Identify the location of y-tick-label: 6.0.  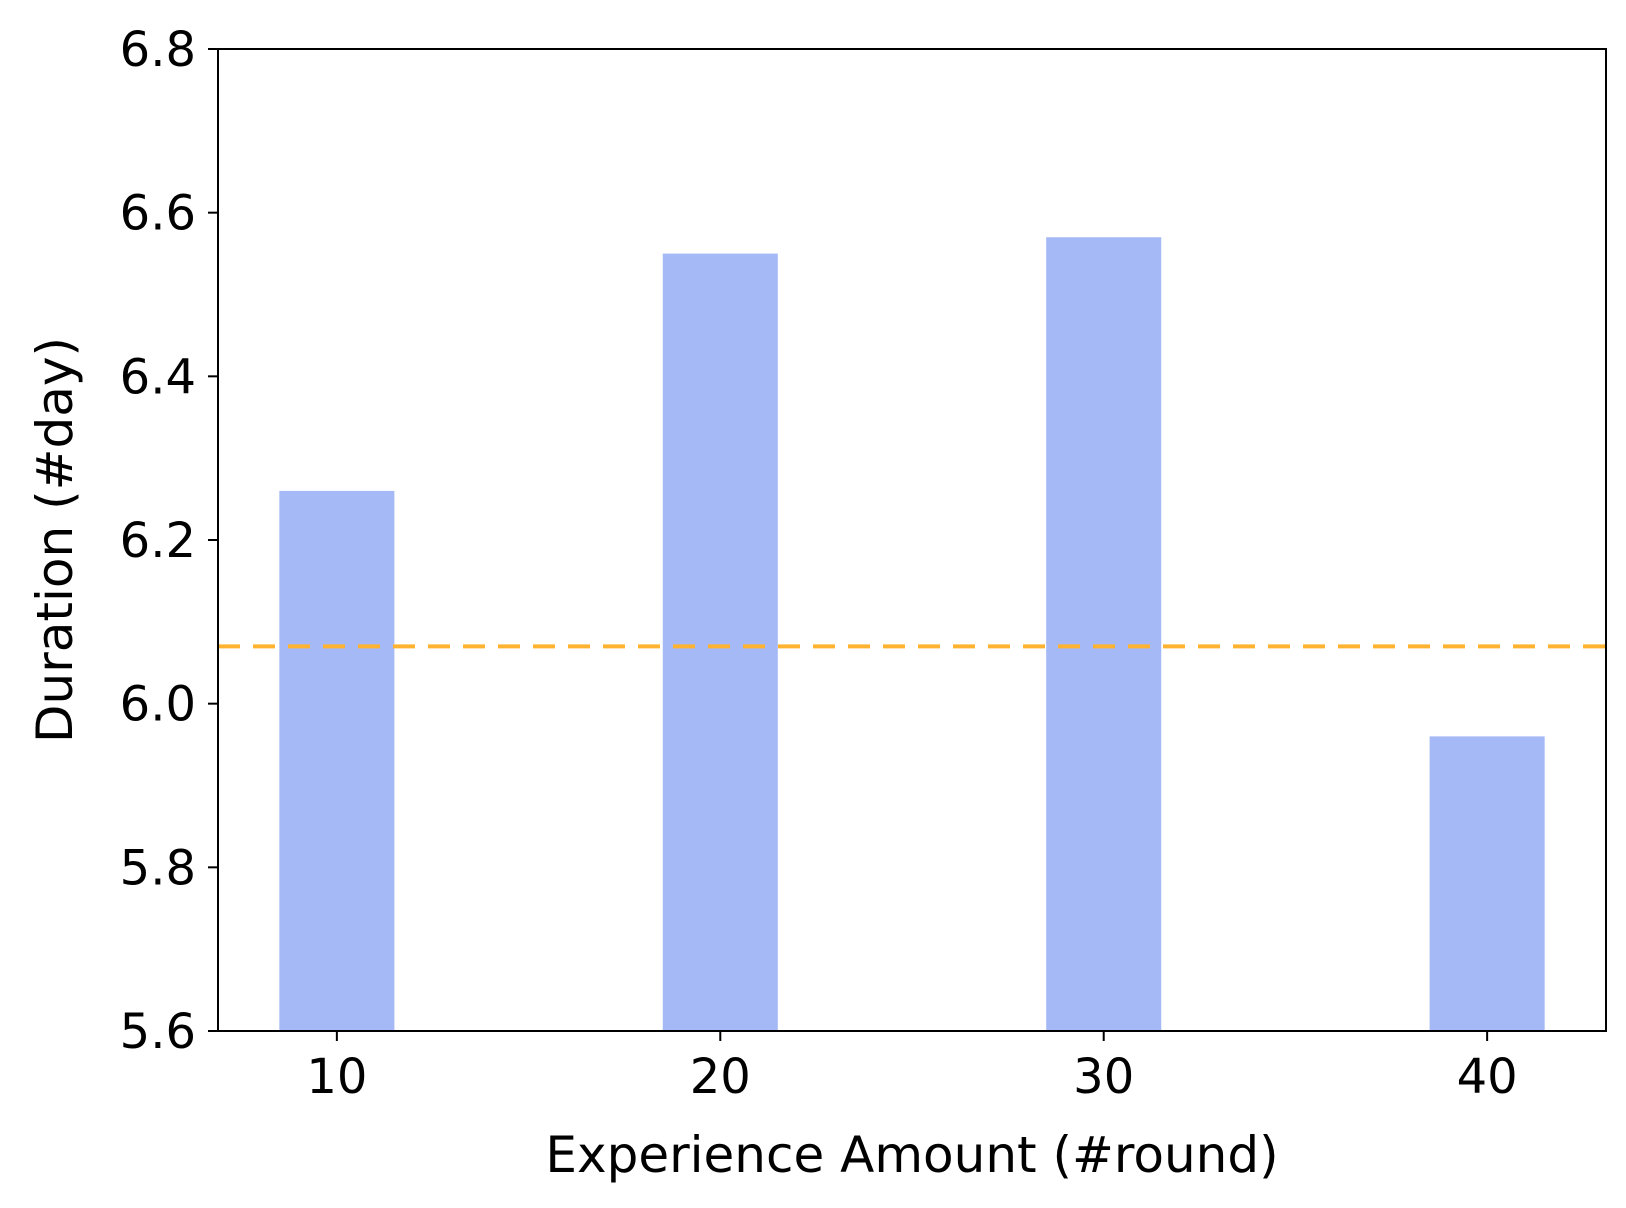
(158, 705).